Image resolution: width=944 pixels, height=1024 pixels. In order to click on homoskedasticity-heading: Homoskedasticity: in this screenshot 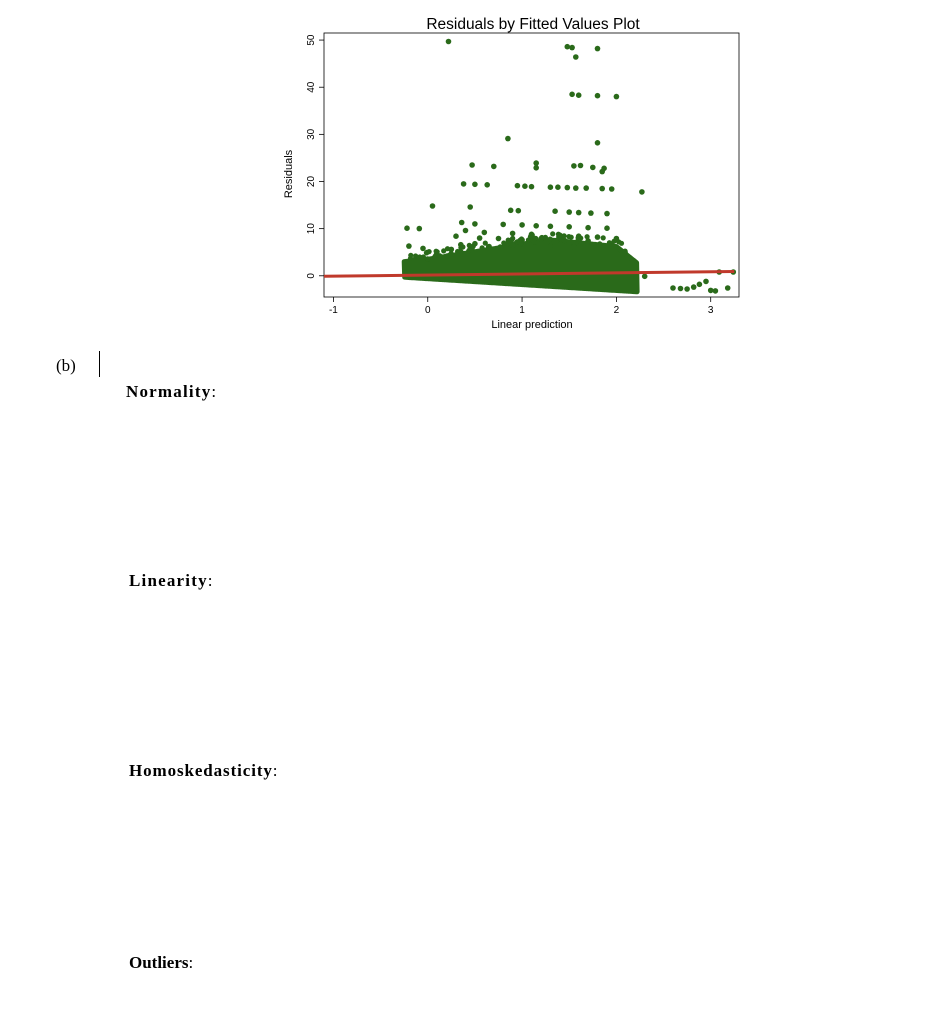, I will do `click(203, 771)`.